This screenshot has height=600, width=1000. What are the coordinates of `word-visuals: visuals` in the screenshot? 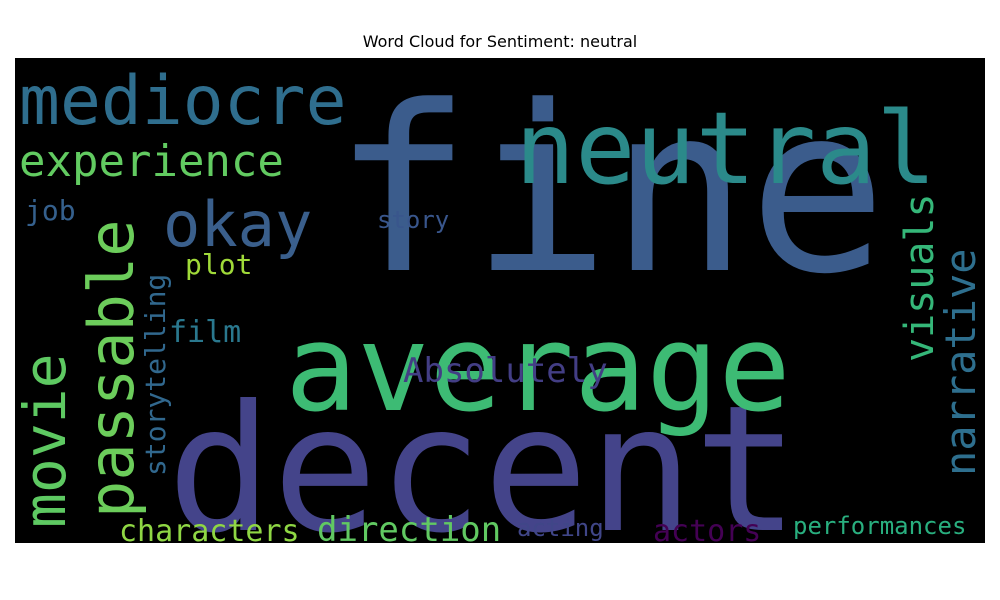 It's located at (920, 277).